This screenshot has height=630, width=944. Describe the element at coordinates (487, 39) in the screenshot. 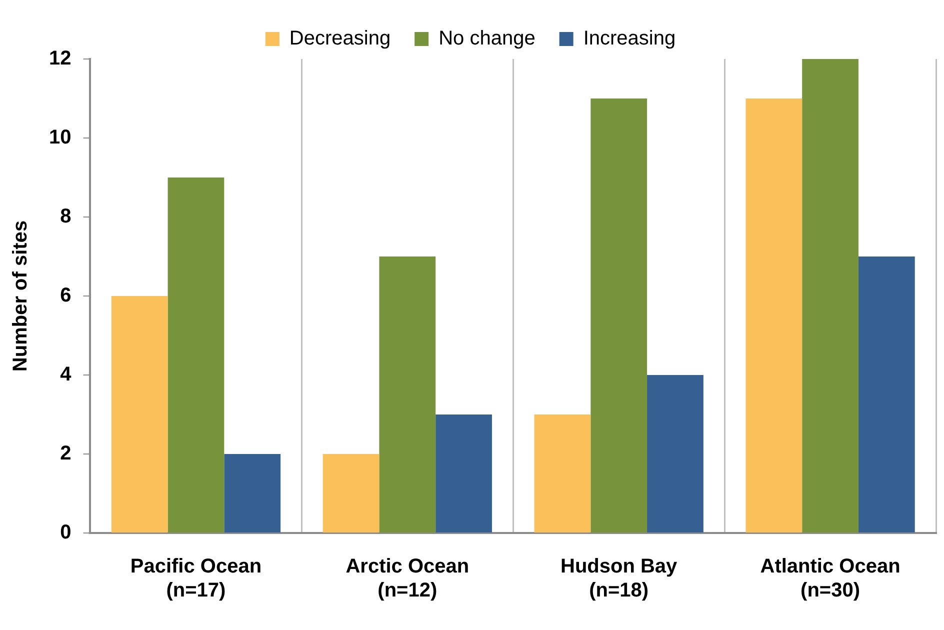

I see `legend-label: No change` at that location.